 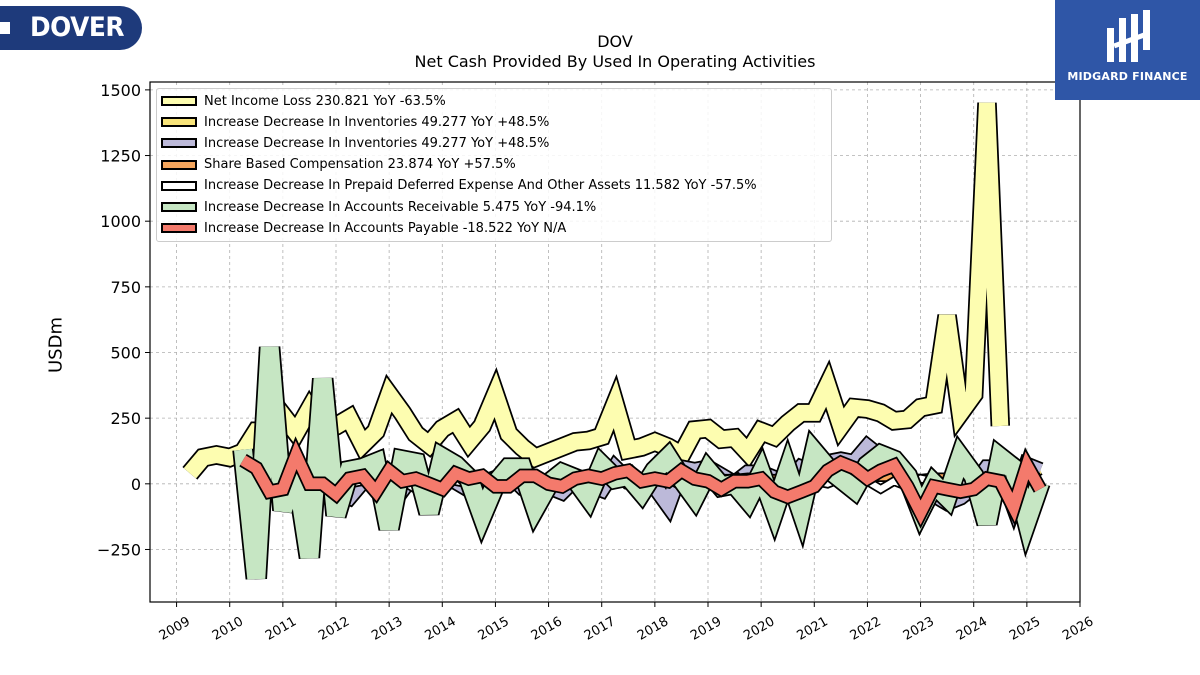 I want to click on x-tick-label: 2016, so click(x=547, y=629).